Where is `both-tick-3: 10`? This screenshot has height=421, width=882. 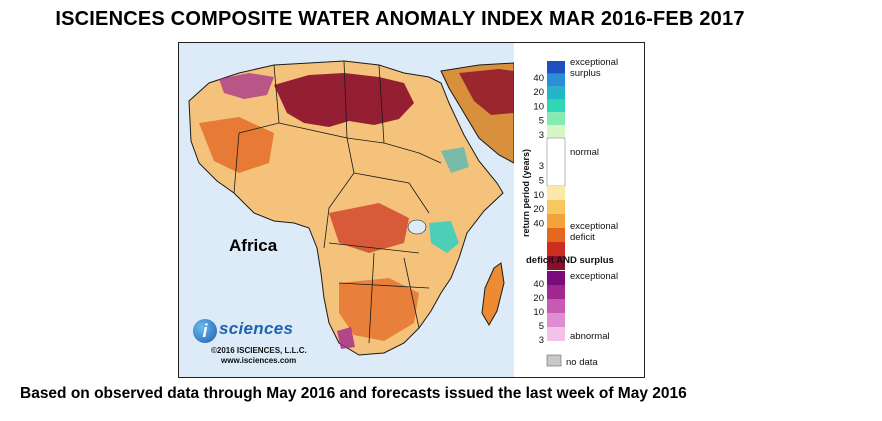
both-tick-3: 10 is located at coordinates (538, 312).